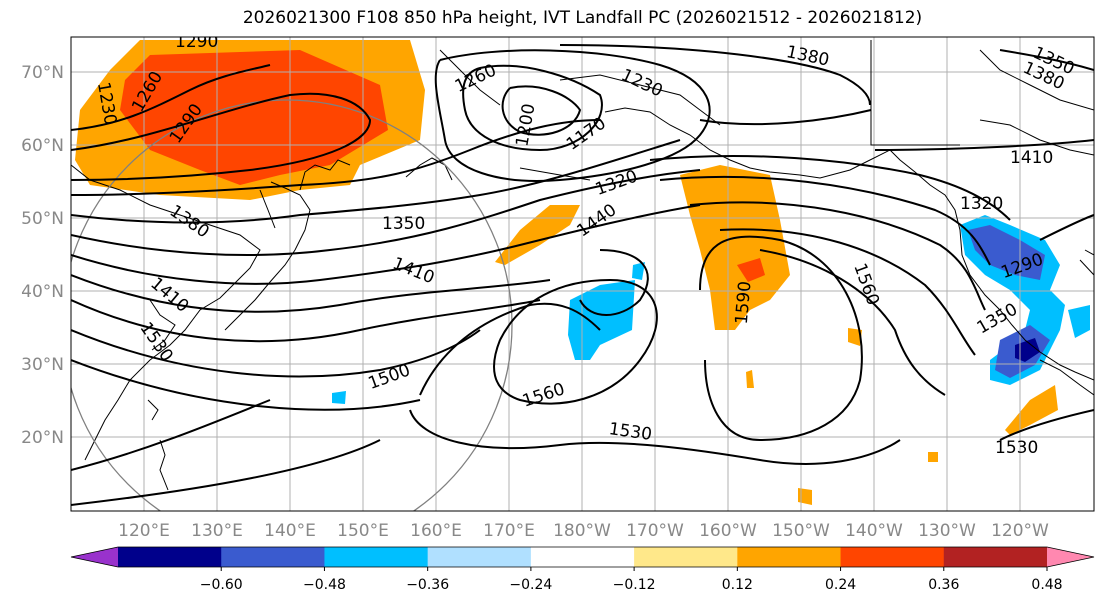 The height and width of the screenshot is (604, 1105). What do you see at coordinates (737, 585) in the screenshot?
I see `colorbar-tick-label: 0.12` at bounding box center [737, 585].